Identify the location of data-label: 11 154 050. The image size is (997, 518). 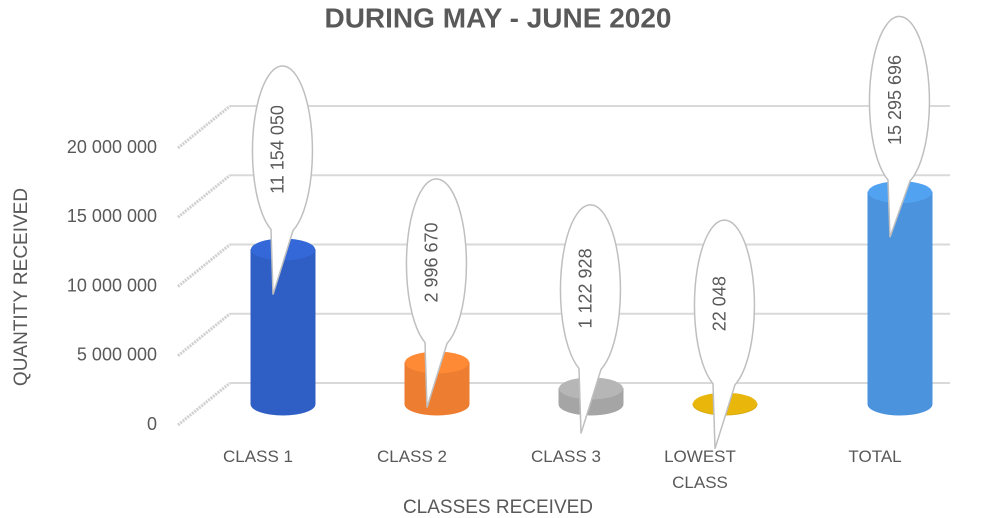
(278, 149).